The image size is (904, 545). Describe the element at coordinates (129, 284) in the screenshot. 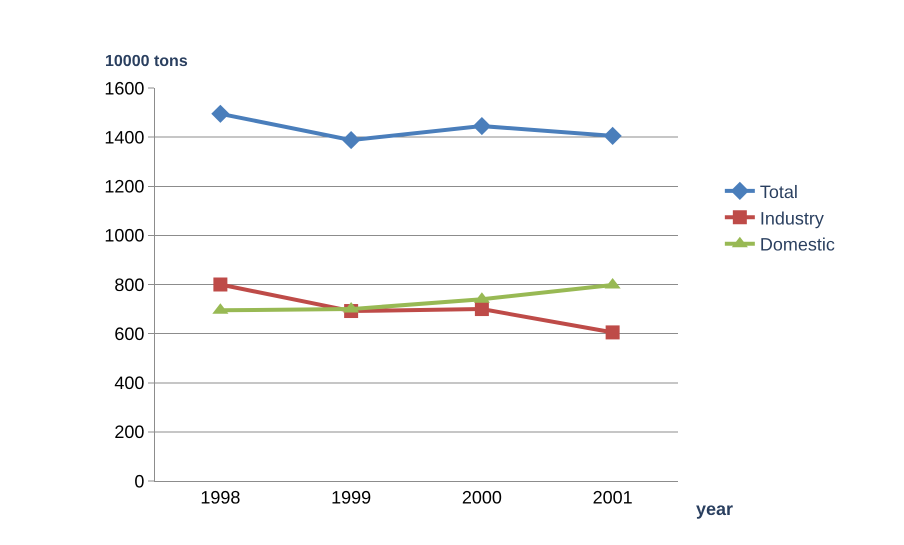

I see `y-tick-label: 800` at that location.